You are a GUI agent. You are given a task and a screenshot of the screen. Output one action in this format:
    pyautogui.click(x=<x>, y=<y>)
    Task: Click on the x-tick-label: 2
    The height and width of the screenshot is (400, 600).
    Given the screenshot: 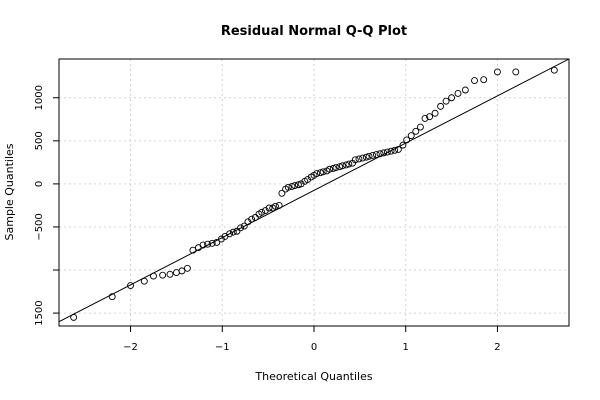 What is the action you would take?
    pyautogui.click(x=497, y=347)
    